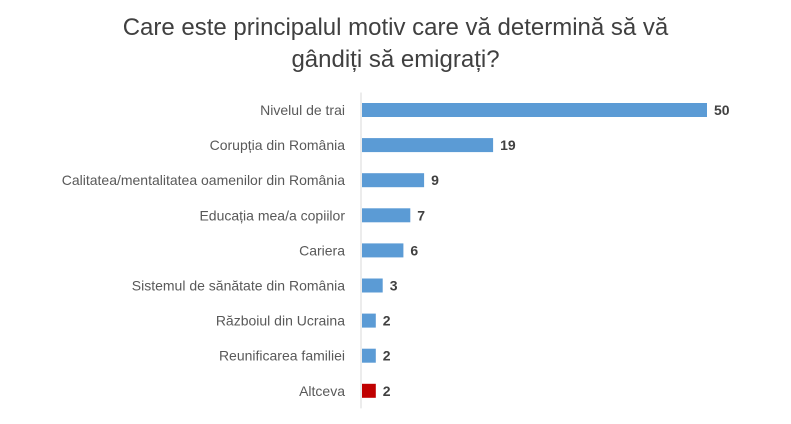 Image resolution: width=791 pixels, height=424 pixels. I want to click on value-label: 19, so click(508, 145).